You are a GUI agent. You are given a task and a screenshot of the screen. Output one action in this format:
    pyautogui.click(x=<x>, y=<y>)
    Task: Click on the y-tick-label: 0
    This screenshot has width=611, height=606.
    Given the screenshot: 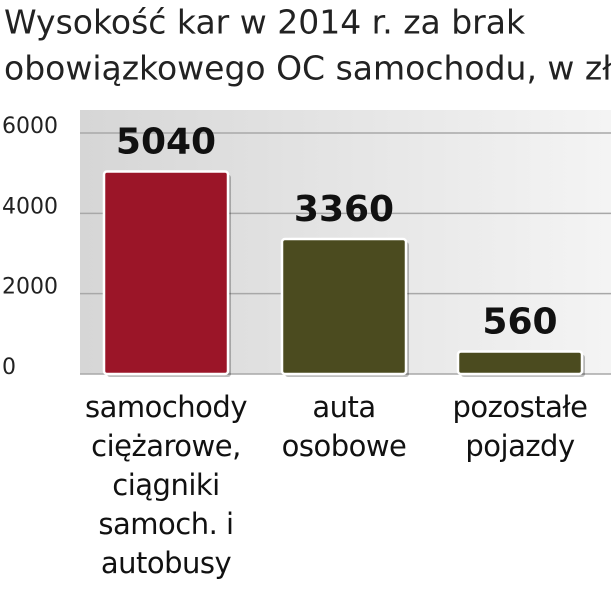 What is the action you would take?
    pyautogui.click(x=9, y=367)
    